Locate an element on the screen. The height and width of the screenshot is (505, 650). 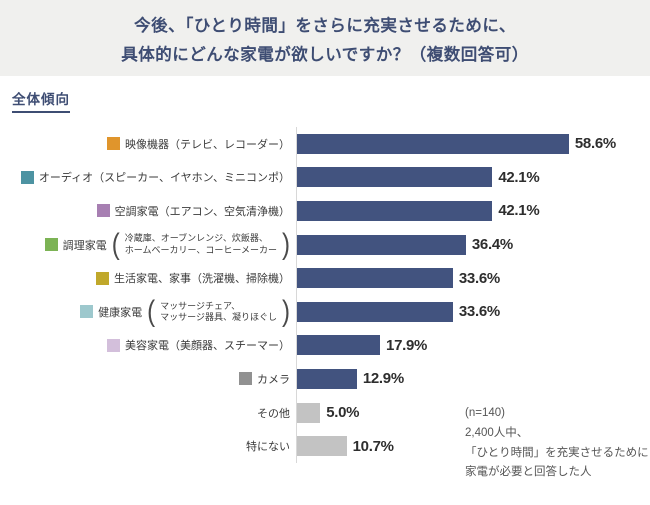
chart-row: 空調家電（エアコン、空気清浄機） 42.1% is located at coordinates (325, 211).